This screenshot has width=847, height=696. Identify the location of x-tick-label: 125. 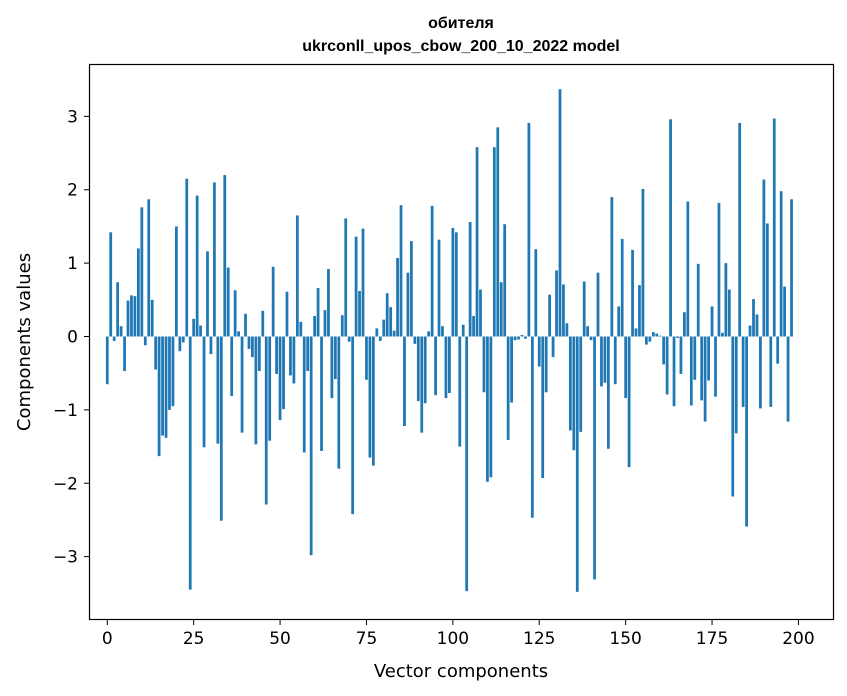
(539, 639).